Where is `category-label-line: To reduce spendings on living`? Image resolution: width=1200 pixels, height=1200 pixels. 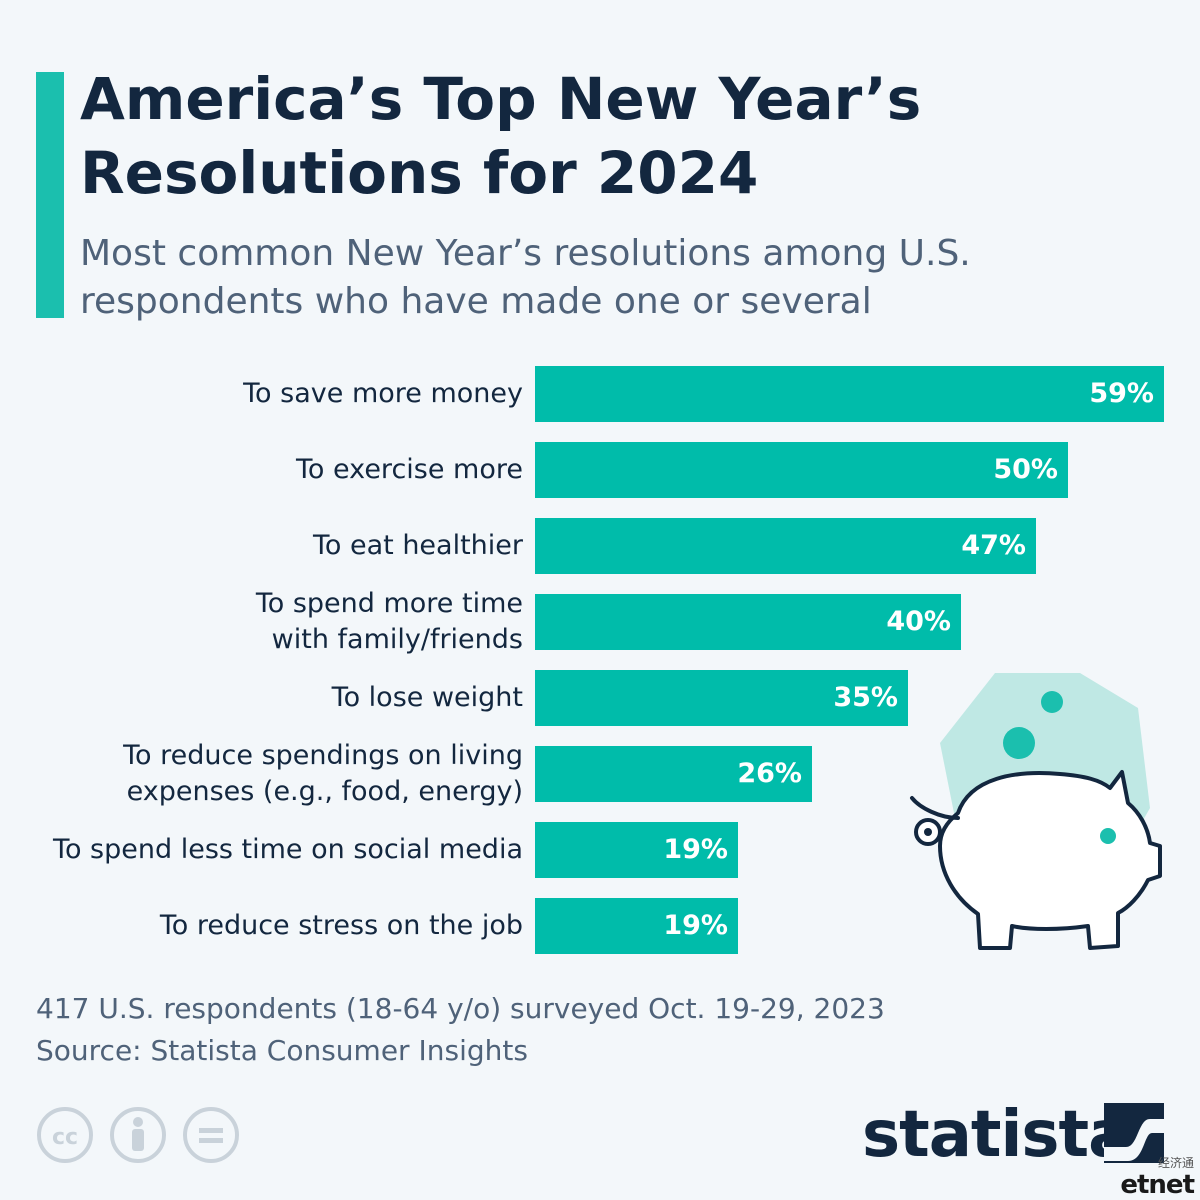
category-label-line: To reduce spendings on living is located at coordinates (323, 755).